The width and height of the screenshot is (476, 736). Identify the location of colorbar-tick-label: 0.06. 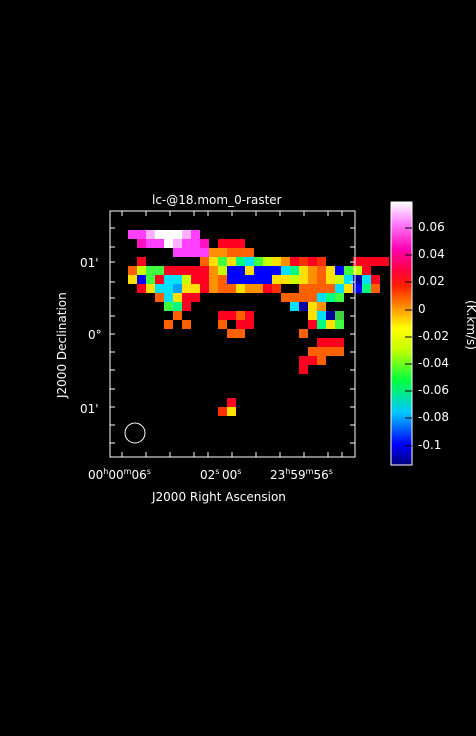
(431, 227).